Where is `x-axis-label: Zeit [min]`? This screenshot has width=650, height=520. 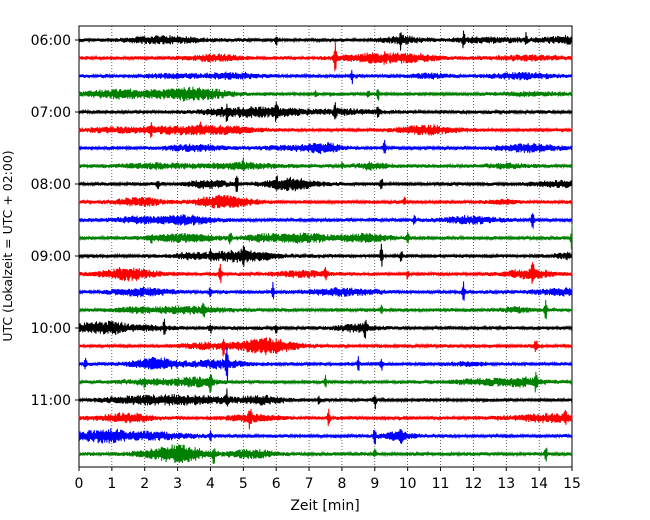 x-axis-label: Zeit [min] is located at coordinates (324, 506).